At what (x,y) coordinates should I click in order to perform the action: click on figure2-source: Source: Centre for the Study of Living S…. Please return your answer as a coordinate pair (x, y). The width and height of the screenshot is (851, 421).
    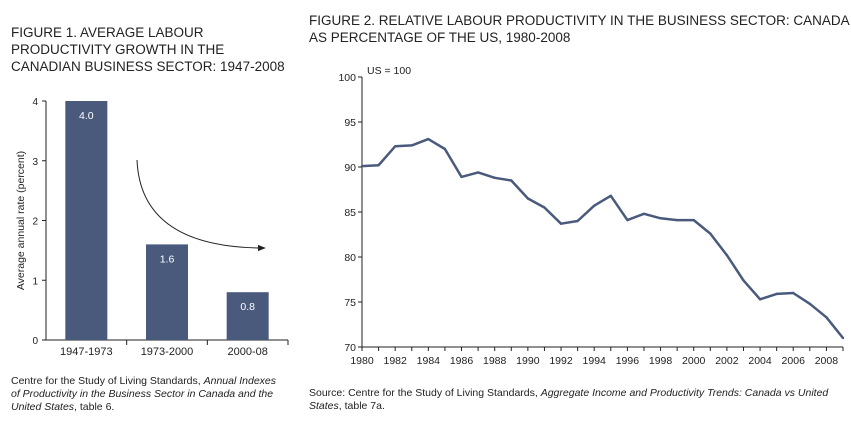
    Looking at the image, I should click on (569, 399).